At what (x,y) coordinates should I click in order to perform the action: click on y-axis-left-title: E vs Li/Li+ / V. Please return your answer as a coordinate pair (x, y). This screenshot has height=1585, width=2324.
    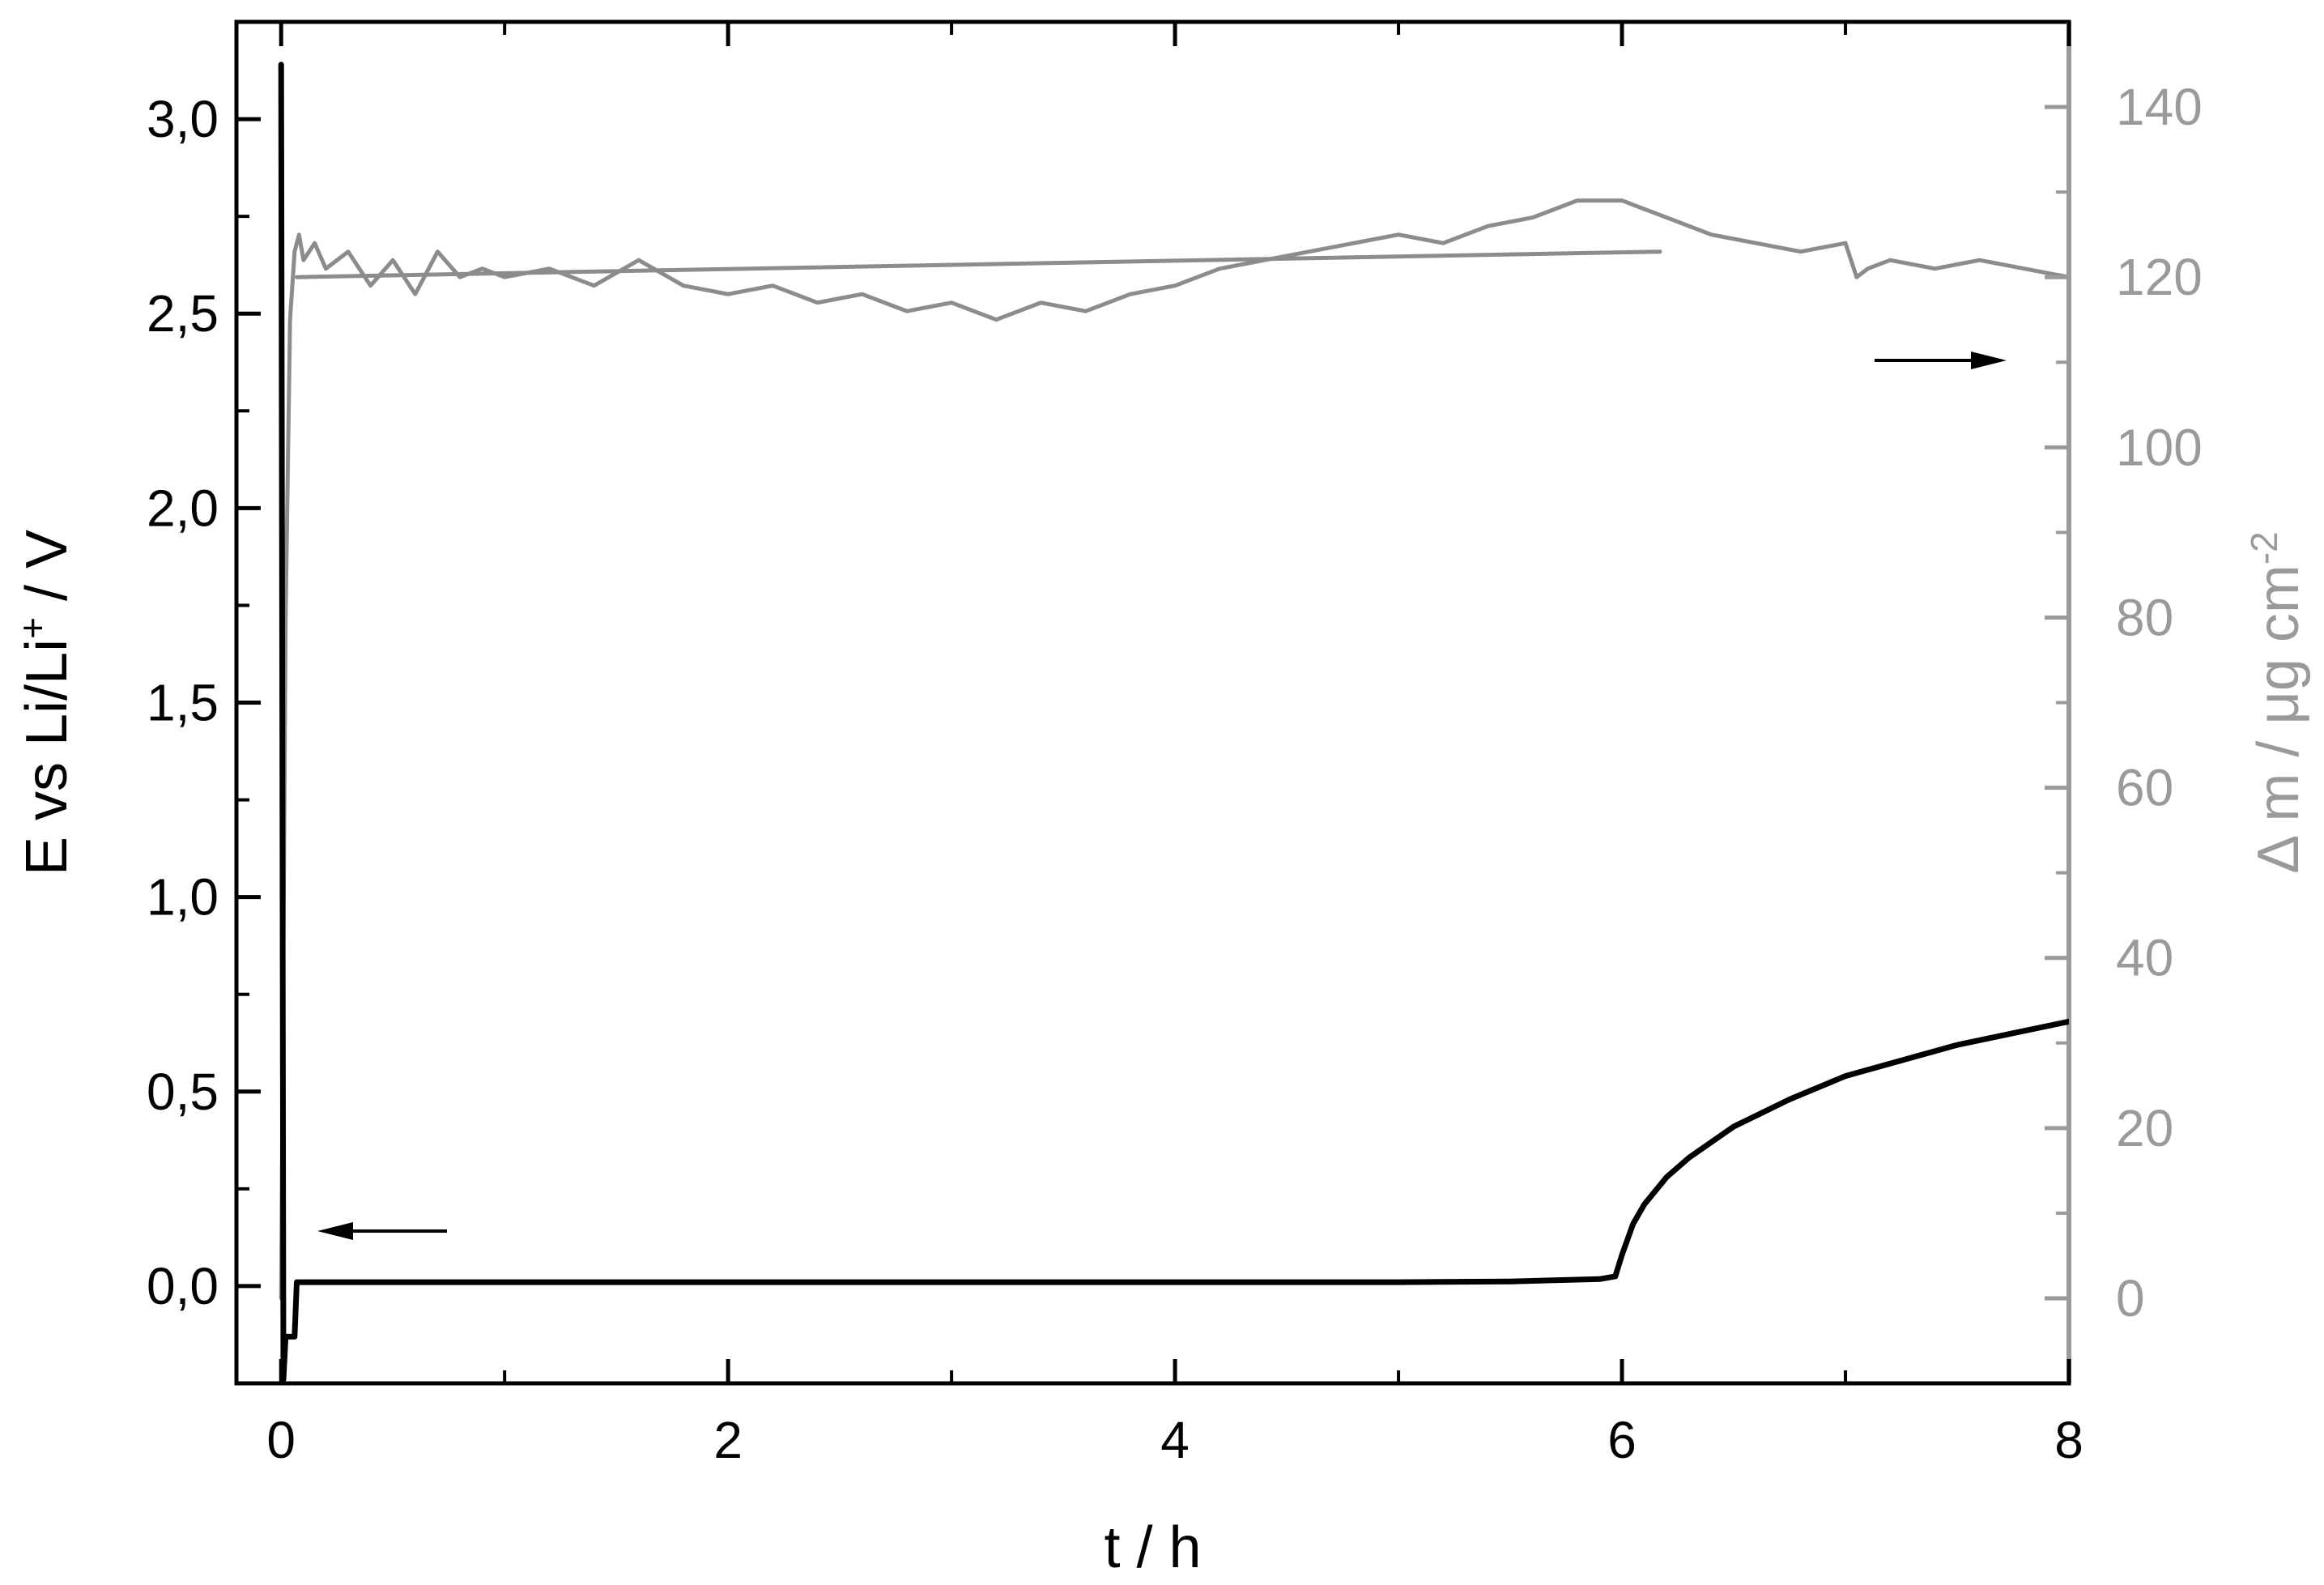
    Looking at the image, I should click on (45, 703).